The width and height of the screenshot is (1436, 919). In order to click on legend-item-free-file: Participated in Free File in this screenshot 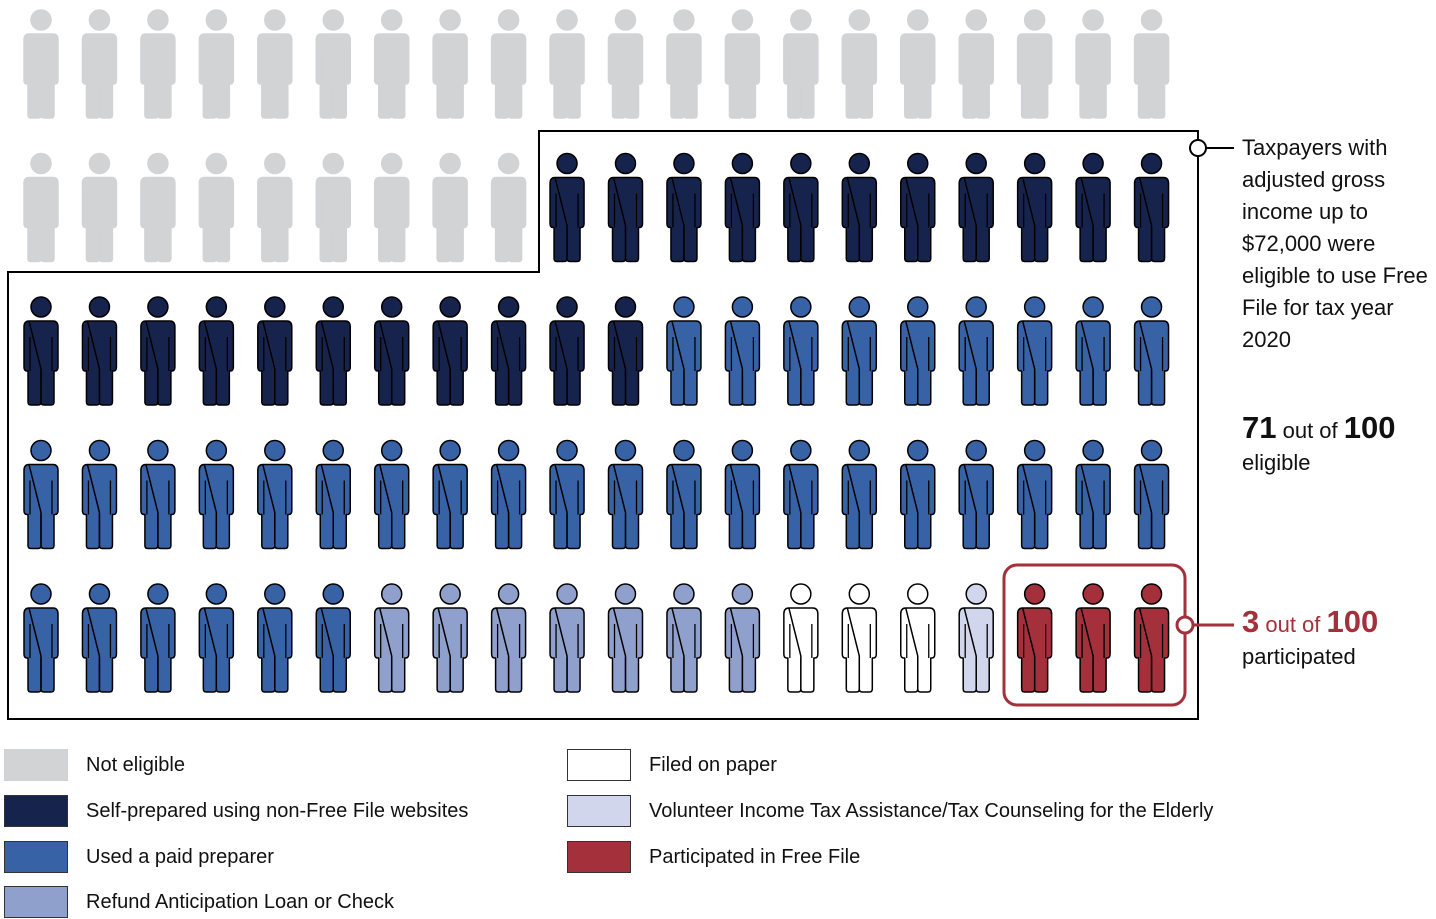, I will do `click(713, 857)`.